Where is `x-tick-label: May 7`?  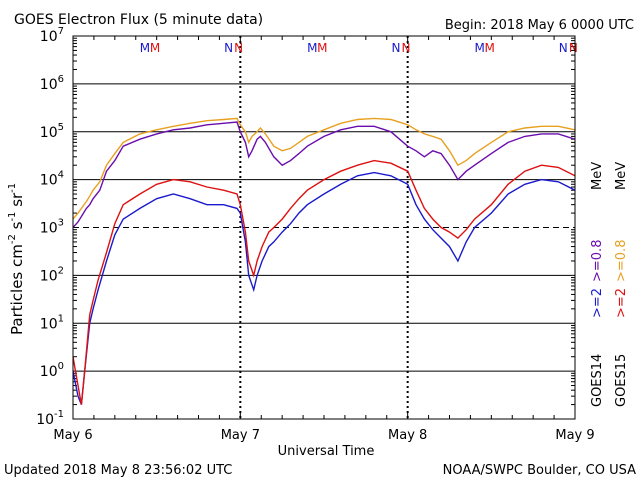
x-tick-label: May 7 is located at coordinates (240, 435).